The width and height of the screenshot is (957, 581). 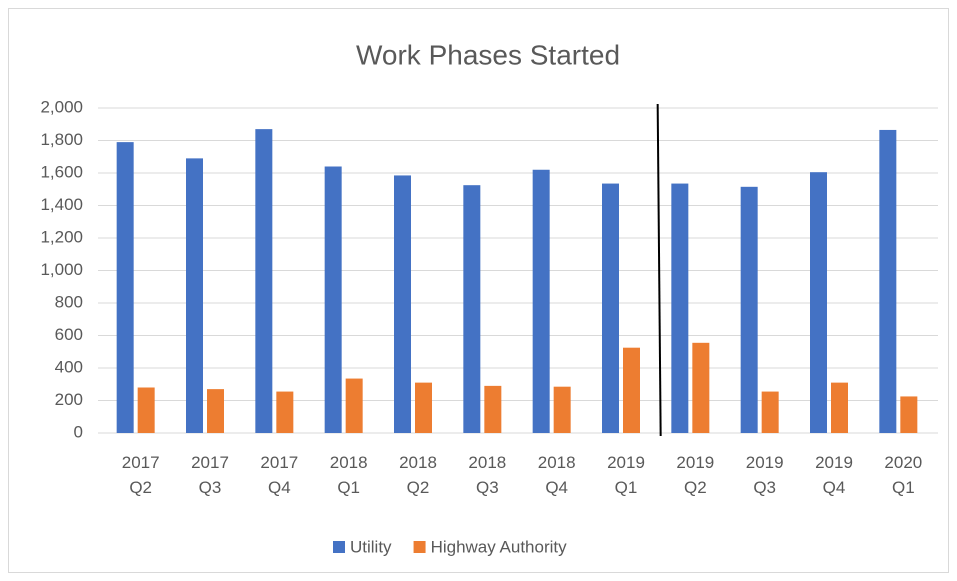 What do you see at coordinates (61, 269) in the screenshot?
I see `y-tick-label: 1,000` at bounding box center [61, 269].